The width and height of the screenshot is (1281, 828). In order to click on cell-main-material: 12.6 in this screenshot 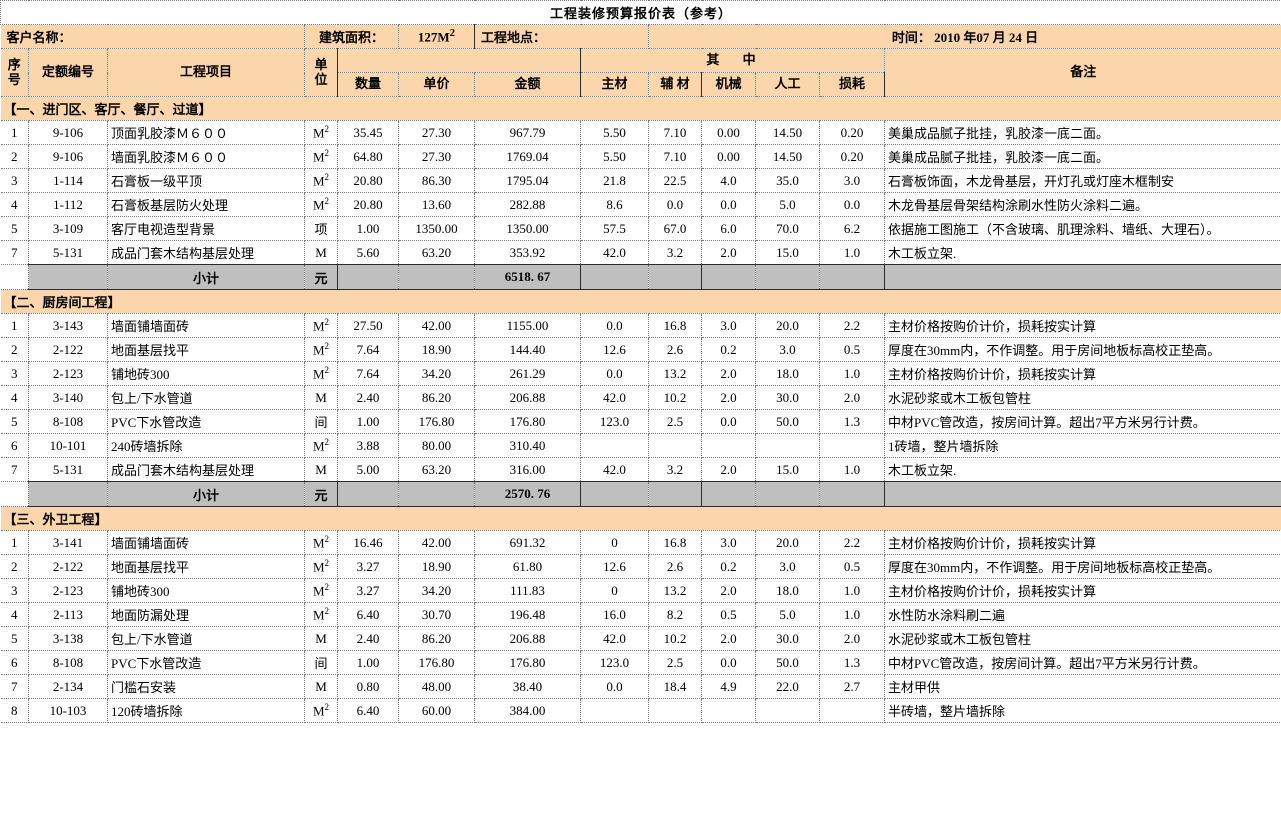, I will do `click(614, 566)`.